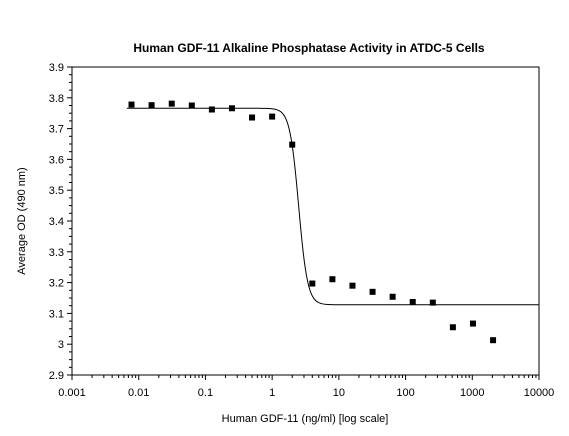  I want to click on x-tick-label: 10, so click(339, 393).